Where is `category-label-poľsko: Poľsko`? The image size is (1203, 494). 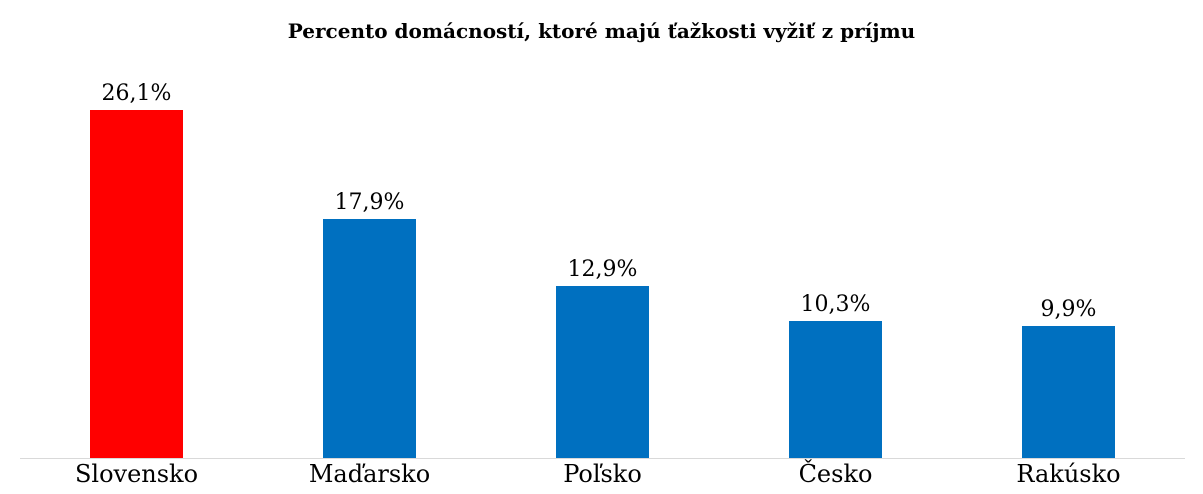
category-label-poľsko: Poľsko is located at coordinates (602, 474).